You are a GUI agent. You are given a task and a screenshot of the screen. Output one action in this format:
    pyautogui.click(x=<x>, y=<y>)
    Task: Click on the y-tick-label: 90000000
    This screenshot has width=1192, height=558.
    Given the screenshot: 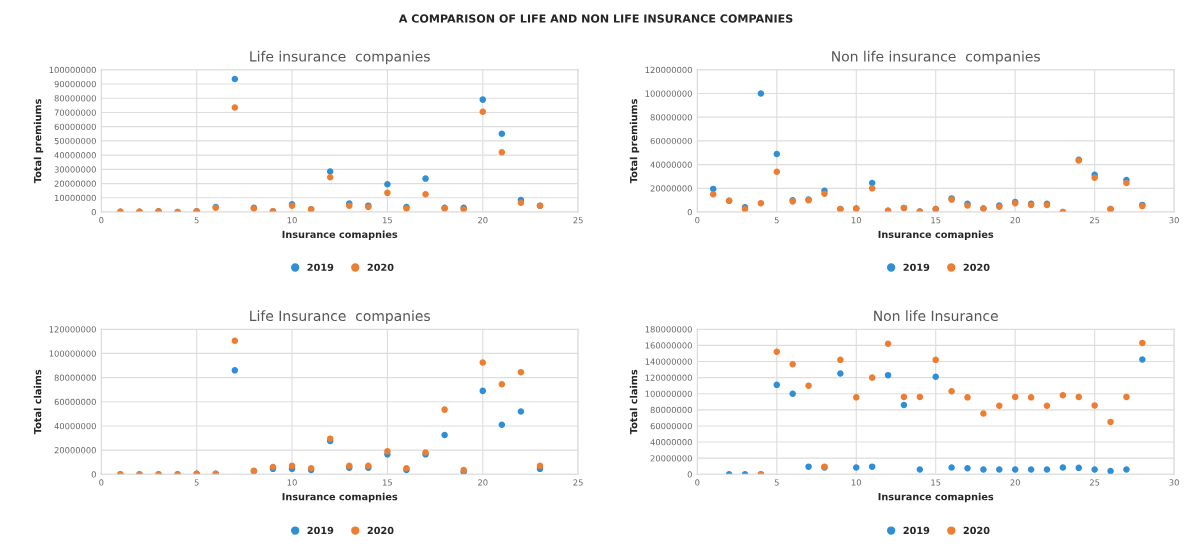 What is the action you would take?
    pyautogui.click(x=75, y=84)
    